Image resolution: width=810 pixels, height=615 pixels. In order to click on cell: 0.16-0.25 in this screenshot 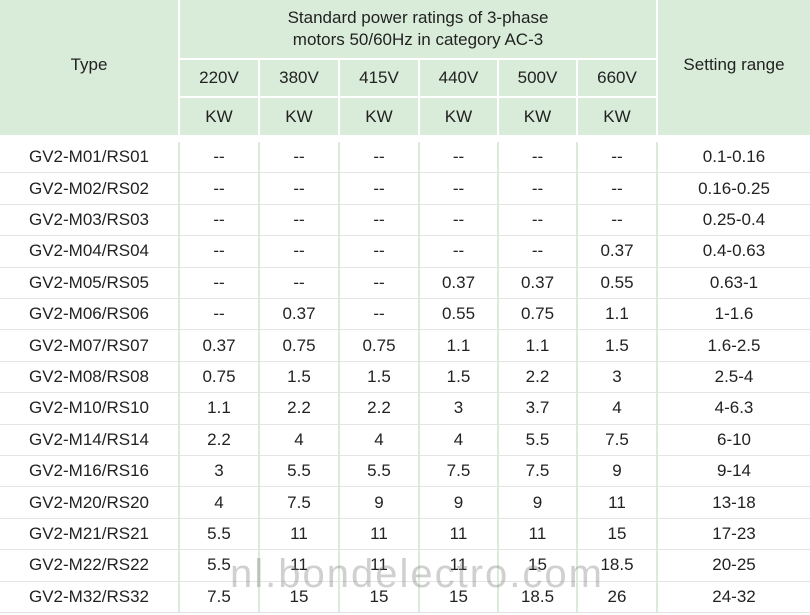, I will do `click(734, 189)`.